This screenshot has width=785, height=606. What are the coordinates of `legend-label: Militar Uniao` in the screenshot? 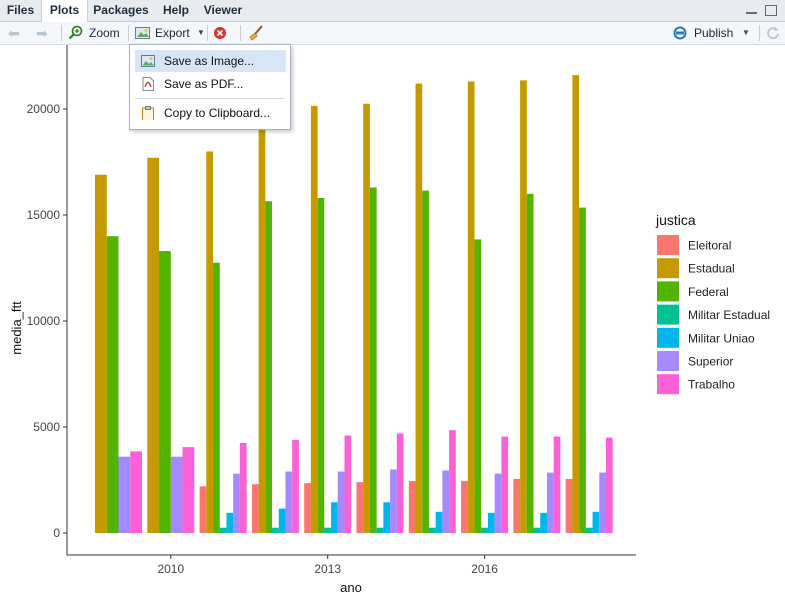 It's located at (721, 338).